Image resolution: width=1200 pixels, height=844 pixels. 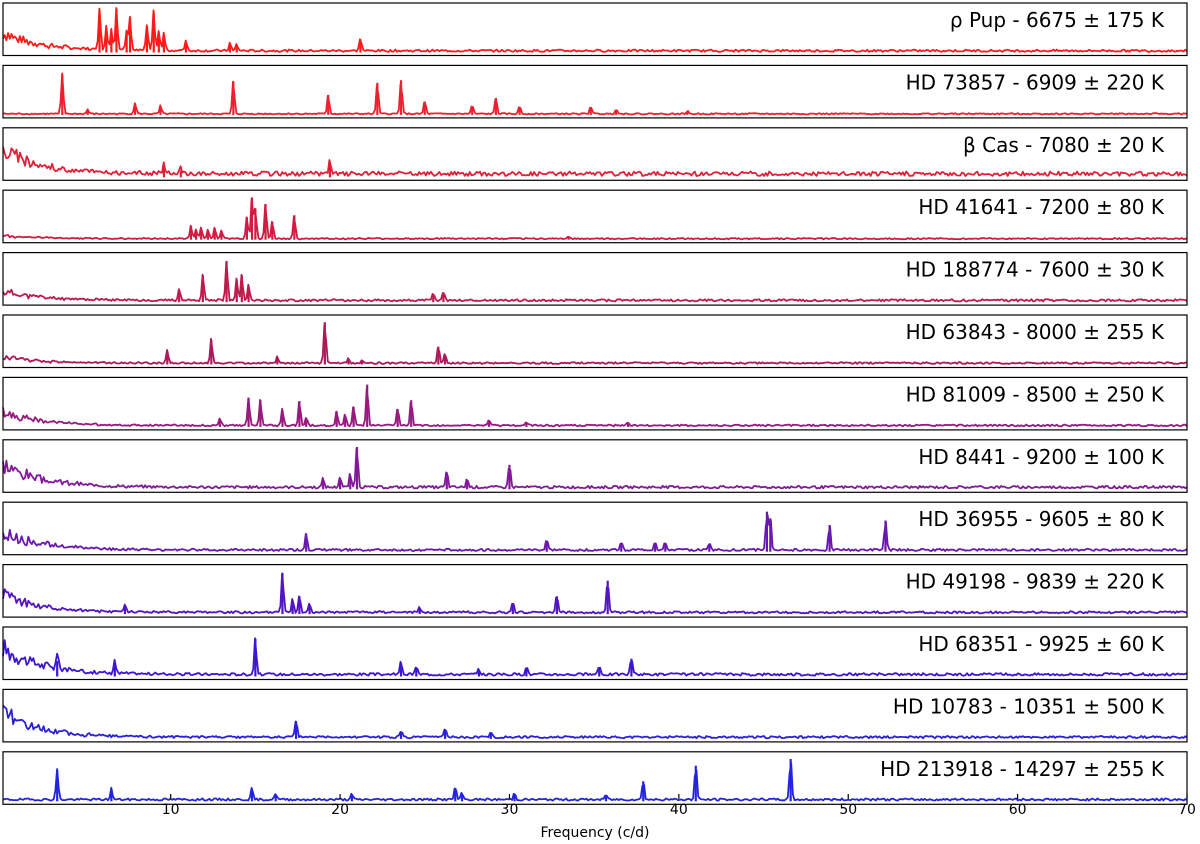 I want to click on panel-5: HD 188774 - 7600 ± 30 K, so click(x=595, y=279).